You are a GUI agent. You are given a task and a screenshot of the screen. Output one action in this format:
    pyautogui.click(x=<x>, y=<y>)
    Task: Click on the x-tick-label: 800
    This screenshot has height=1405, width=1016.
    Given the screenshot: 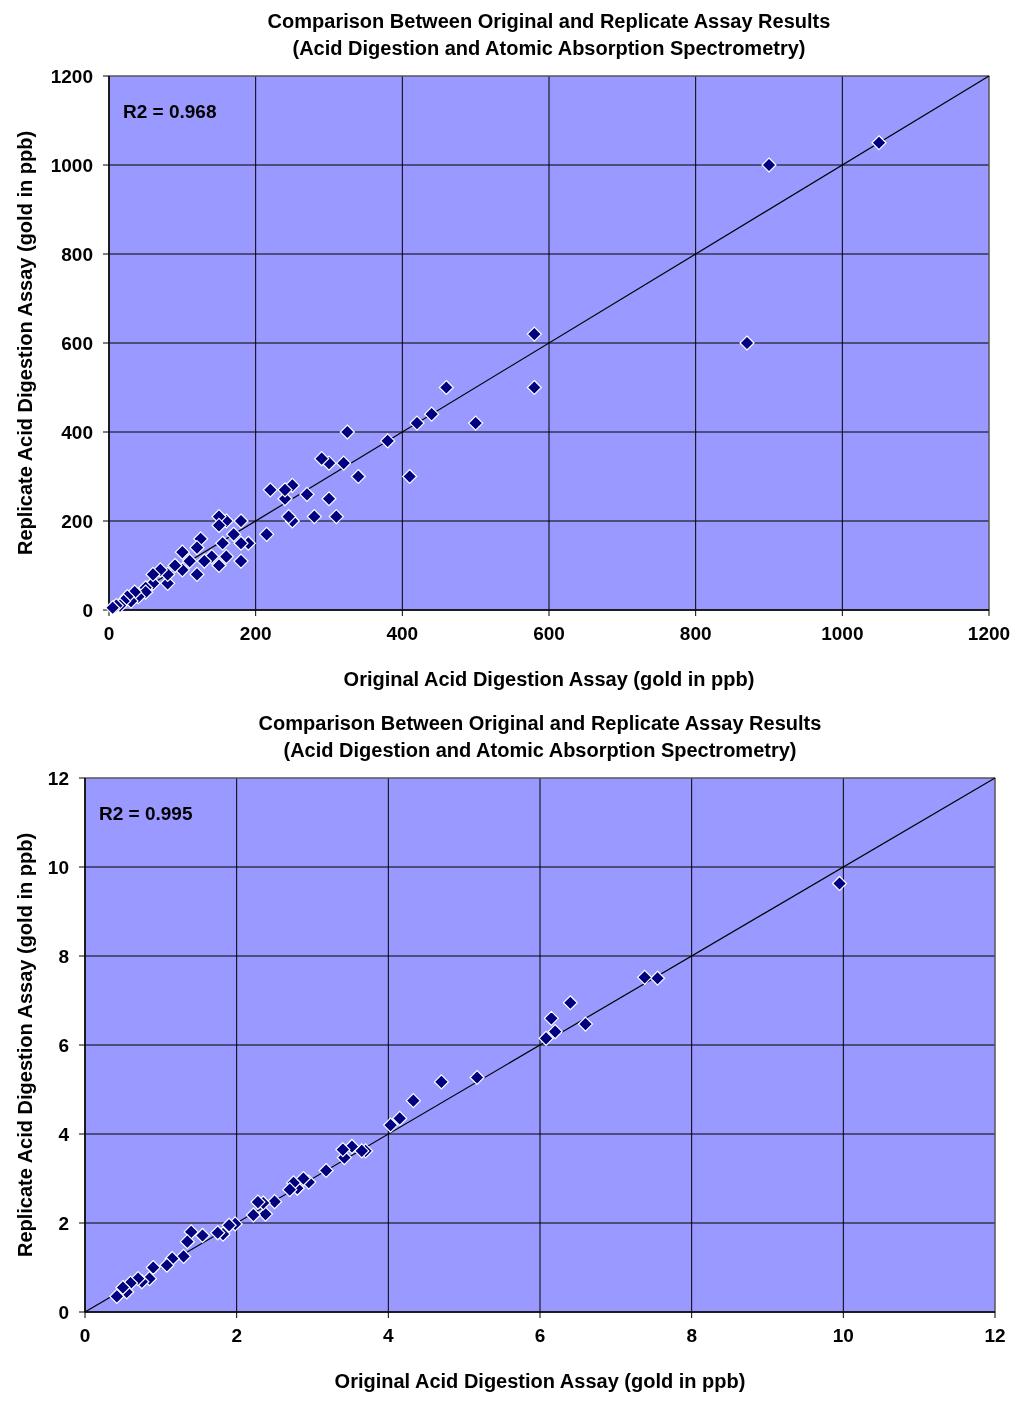 What is the action you would take?
    pyautogui.click(x=695, y=633)
    